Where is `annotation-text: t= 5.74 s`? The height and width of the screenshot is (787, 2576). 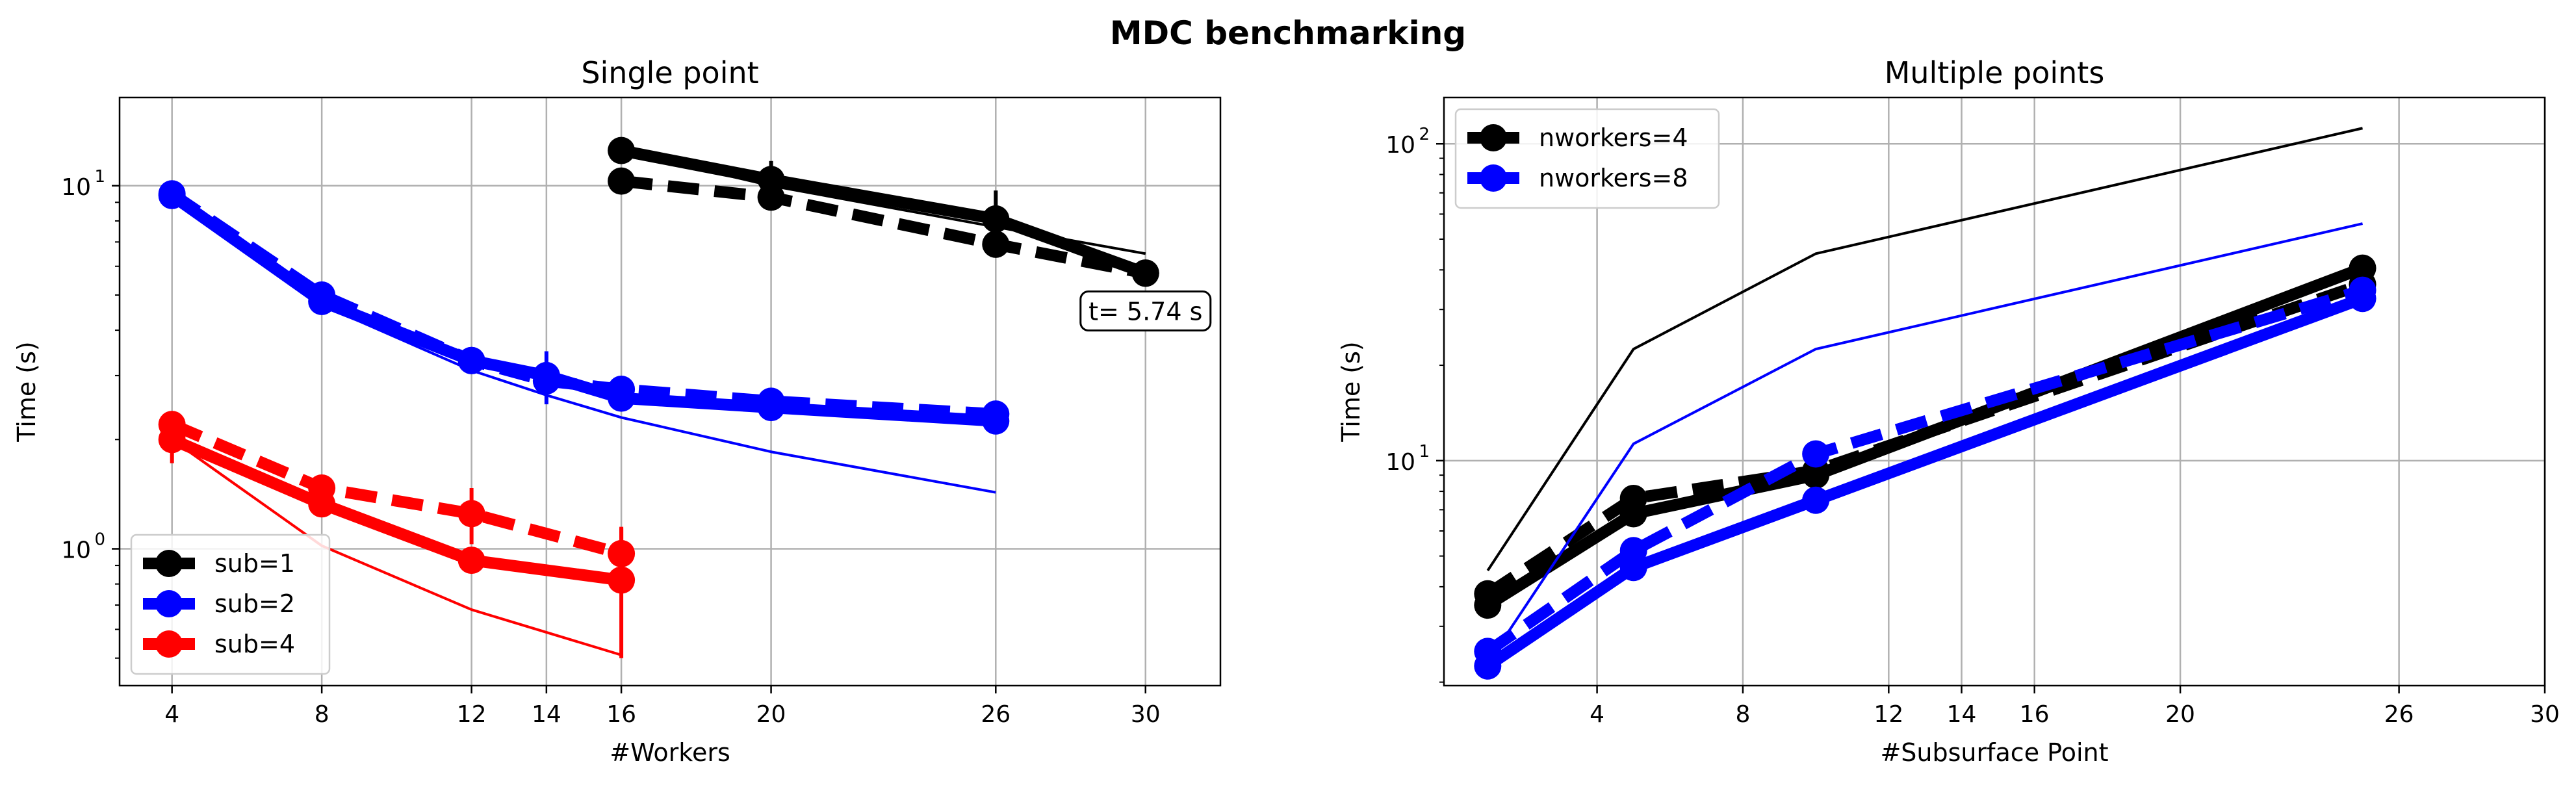 annotation-text: t= 5.74 s is located at coordinates (1145, 311).